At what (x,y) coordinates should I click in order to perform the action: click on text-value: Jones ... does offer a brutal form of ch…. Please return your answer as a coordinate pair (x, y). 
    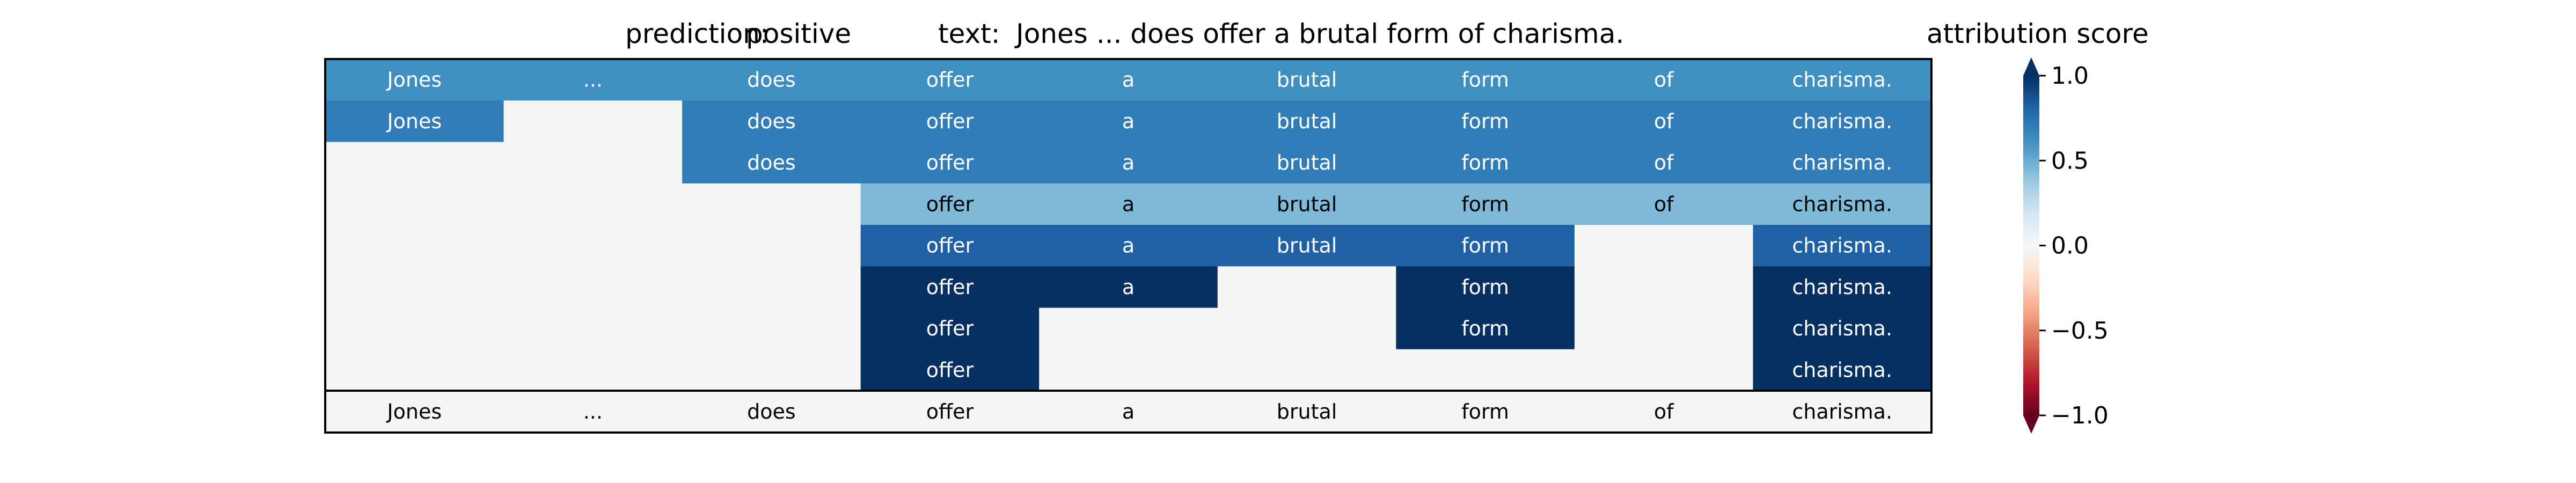
    Looking at the image, I should click on (1319, 33).